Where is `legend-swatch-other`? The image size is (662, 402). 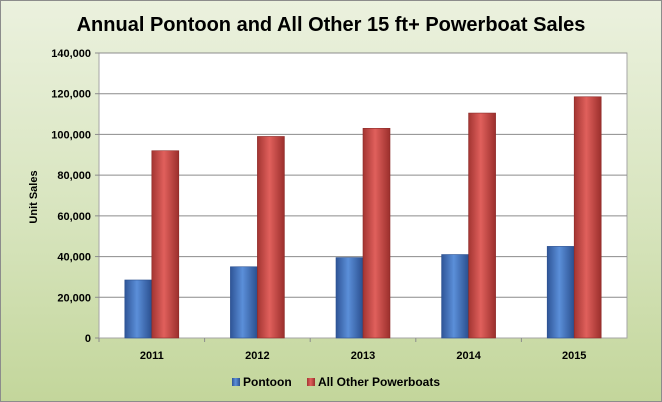
legend-swatch-other is located at coordinates (311, 382).